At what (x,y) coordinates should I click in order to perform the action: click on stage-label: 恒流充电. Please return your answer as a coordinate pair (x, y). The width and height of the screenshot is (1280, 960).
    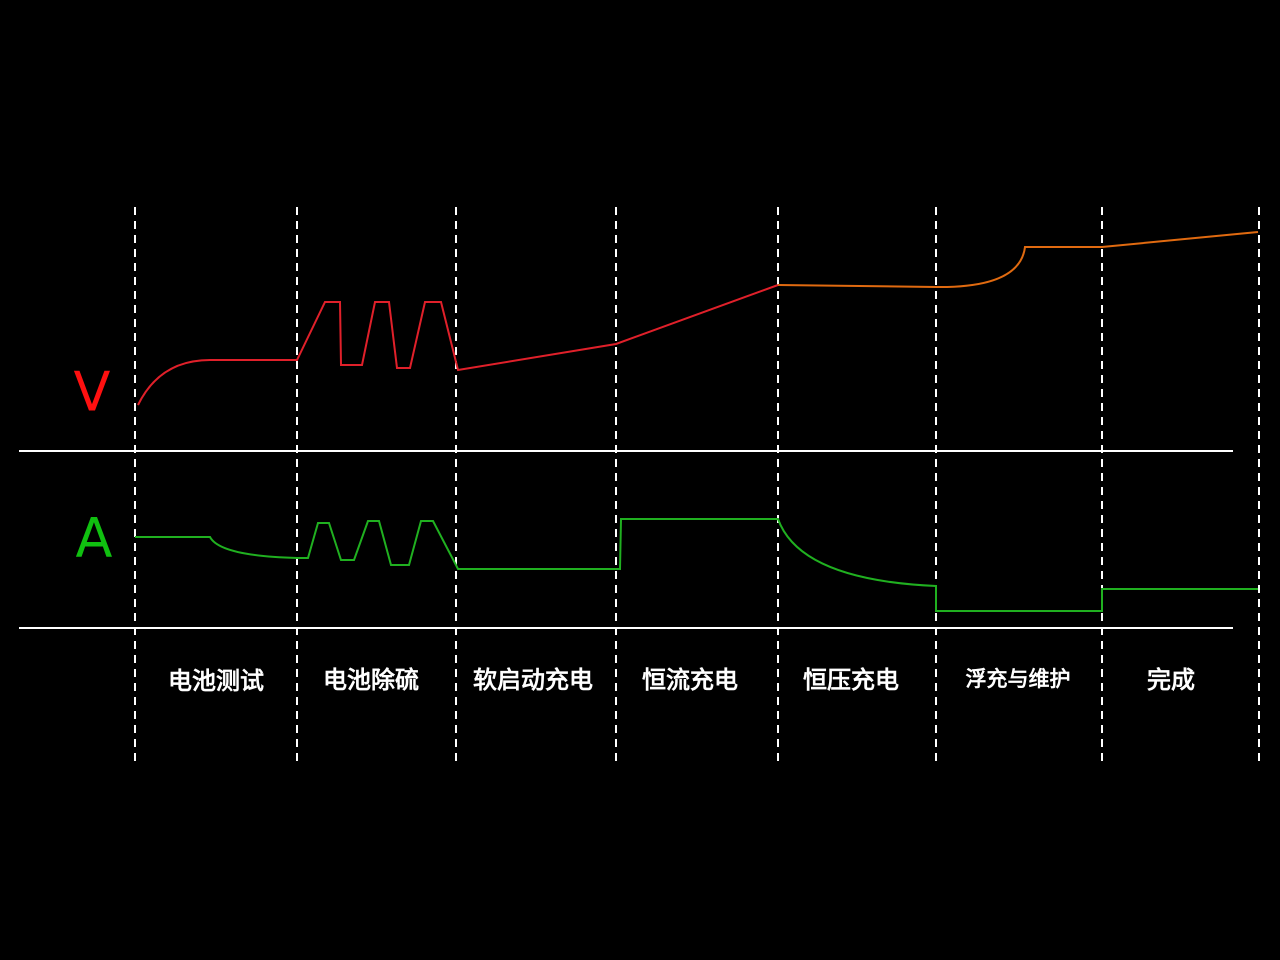
    Looking at the image, I should click on (690, 680).